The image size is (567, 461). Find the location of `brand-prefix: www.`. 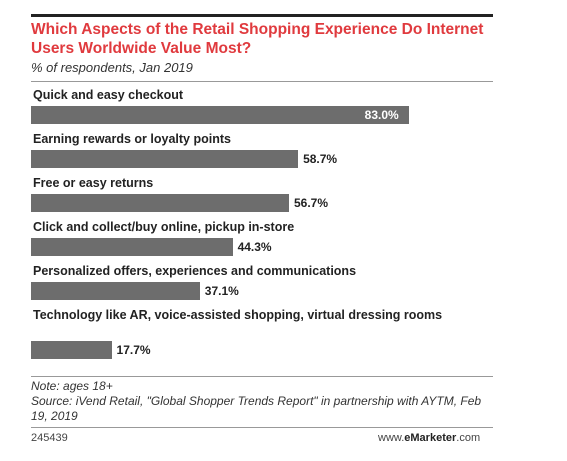

brand-prefix: www. is located at coordinates (391, 438).